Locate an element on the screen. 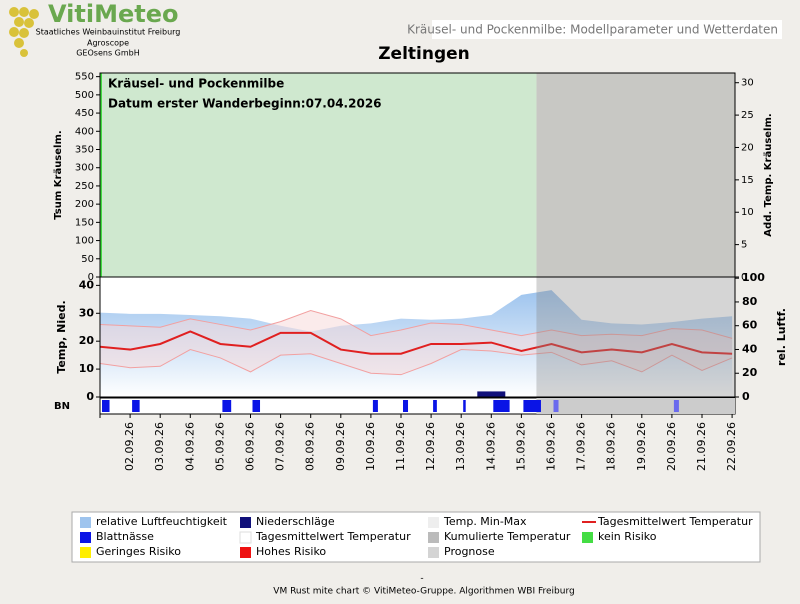 The width and height of the screenshot is (800, 604). y-tick-label: 250 is located at coordinates (84, 186).